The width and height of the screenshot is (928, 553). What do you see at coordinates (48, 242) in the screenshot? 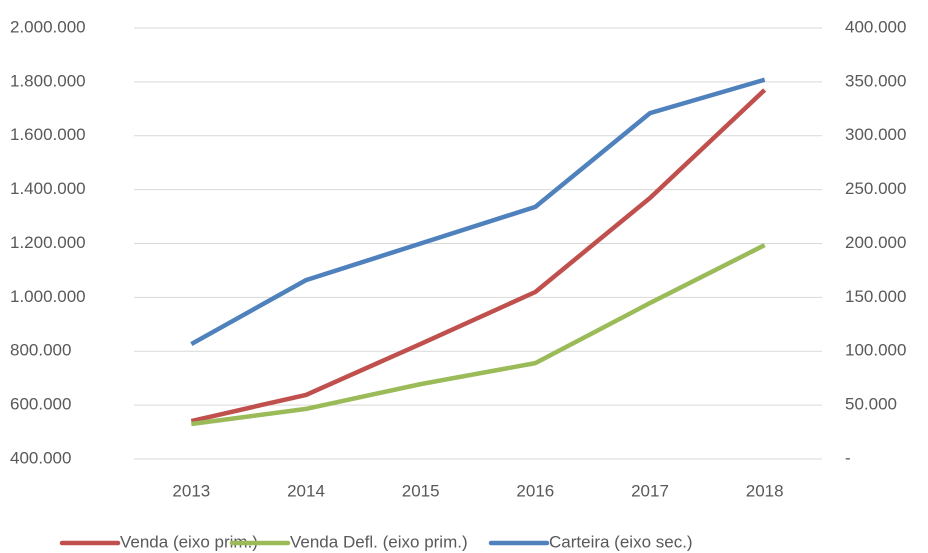
I see `y-tick-label: 1.200.000` at bounding box center [48, 242].